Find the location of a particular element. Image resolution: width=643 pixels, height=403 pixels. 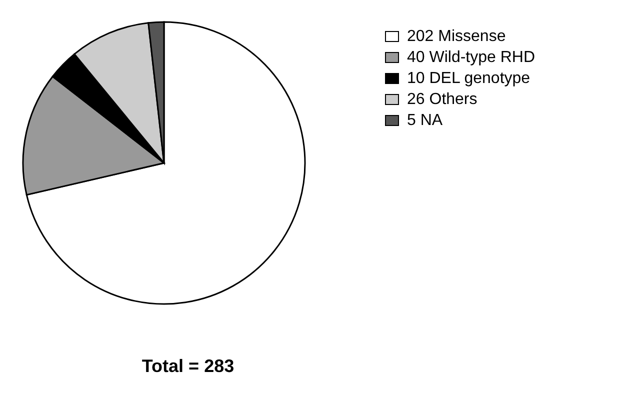

legend-label: 10 DEL genotype is located at coordinates (468, 79).